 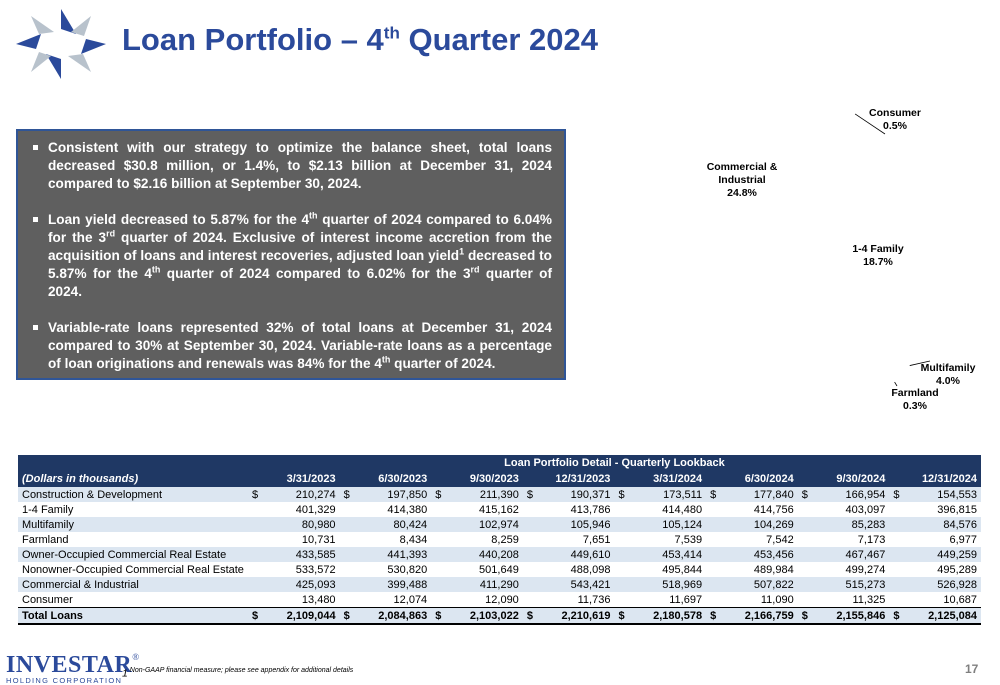 What do you see at coordinates (462, 251) in the screenshot?
I see `bullet-text: 1` at bounding box center [462, 251].